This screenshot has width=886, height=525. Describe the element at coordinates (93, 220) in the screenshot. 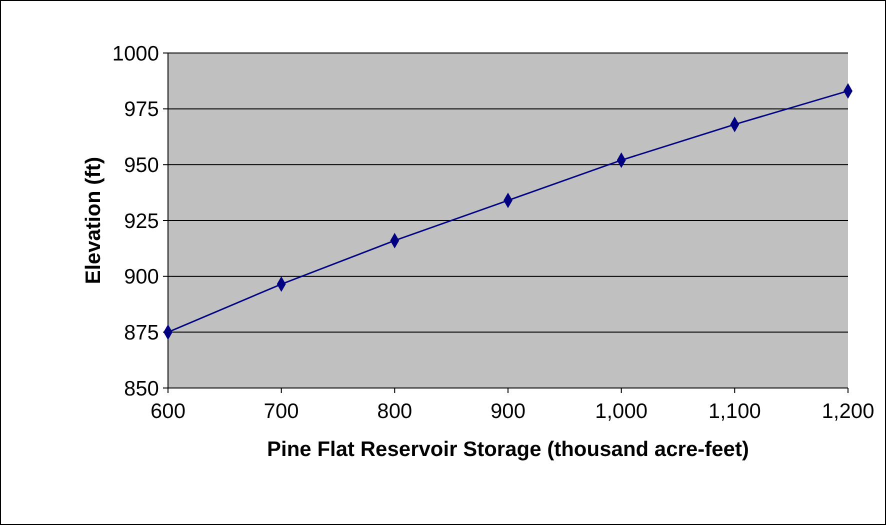

I see `y-axis-title: Elevation (ft)` at that location.